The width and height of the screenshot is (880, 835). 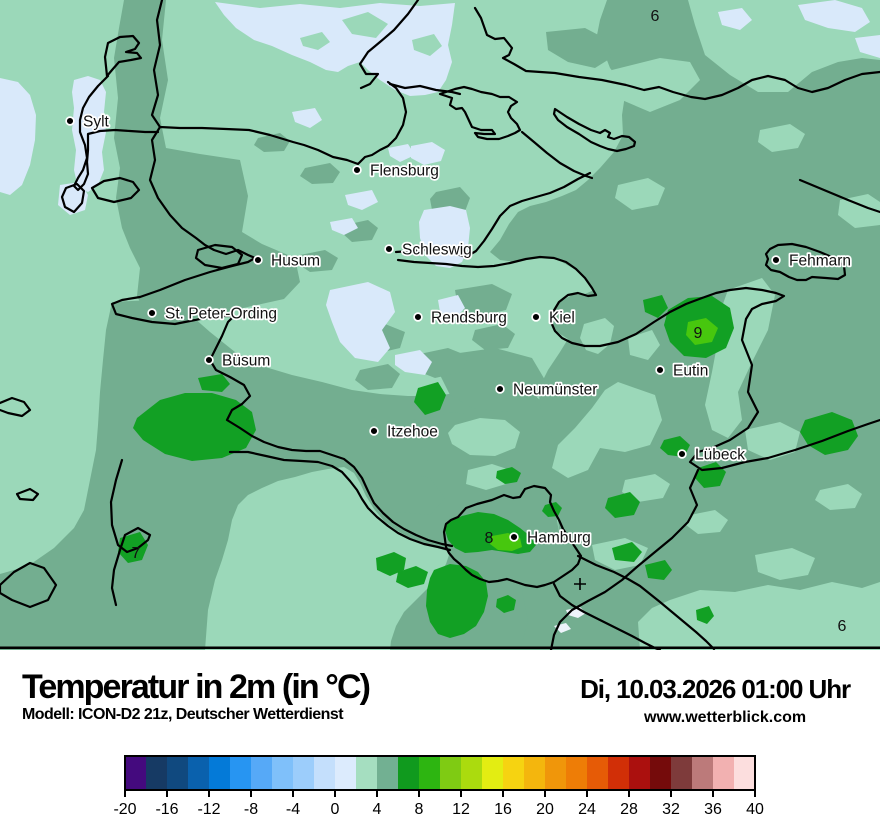 I want to click on svg-text: 7, so click(x=136, y=553).